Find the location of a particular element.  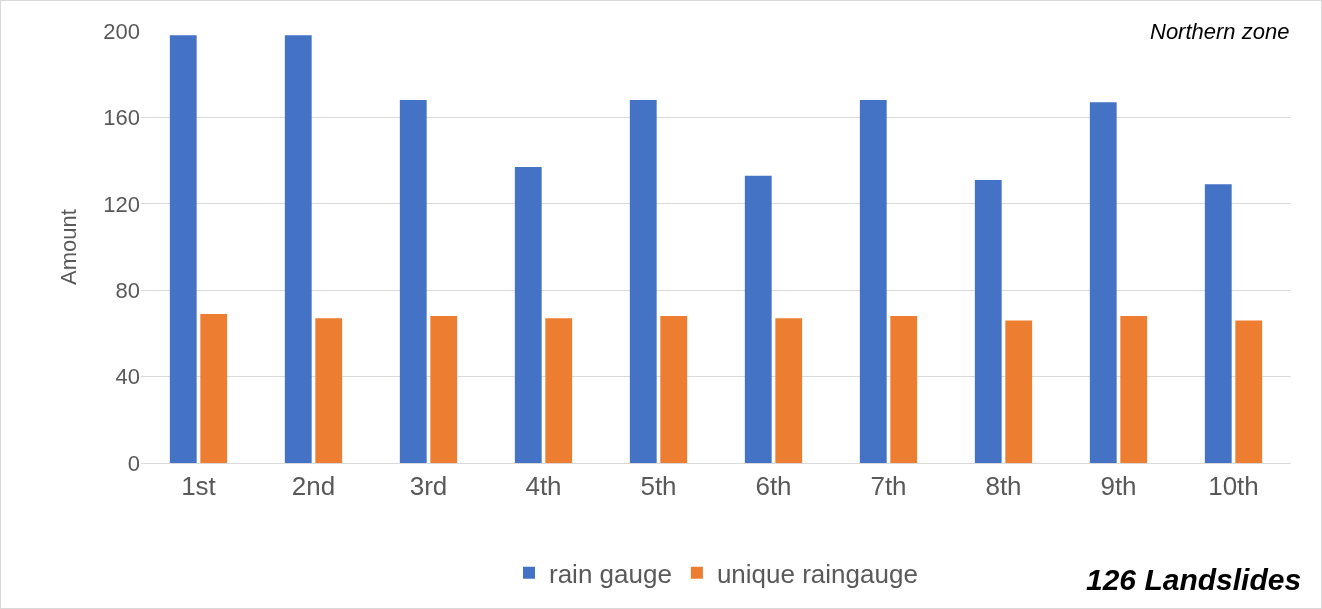

y-tick-label: 0 is located at coordinates (133, 463).